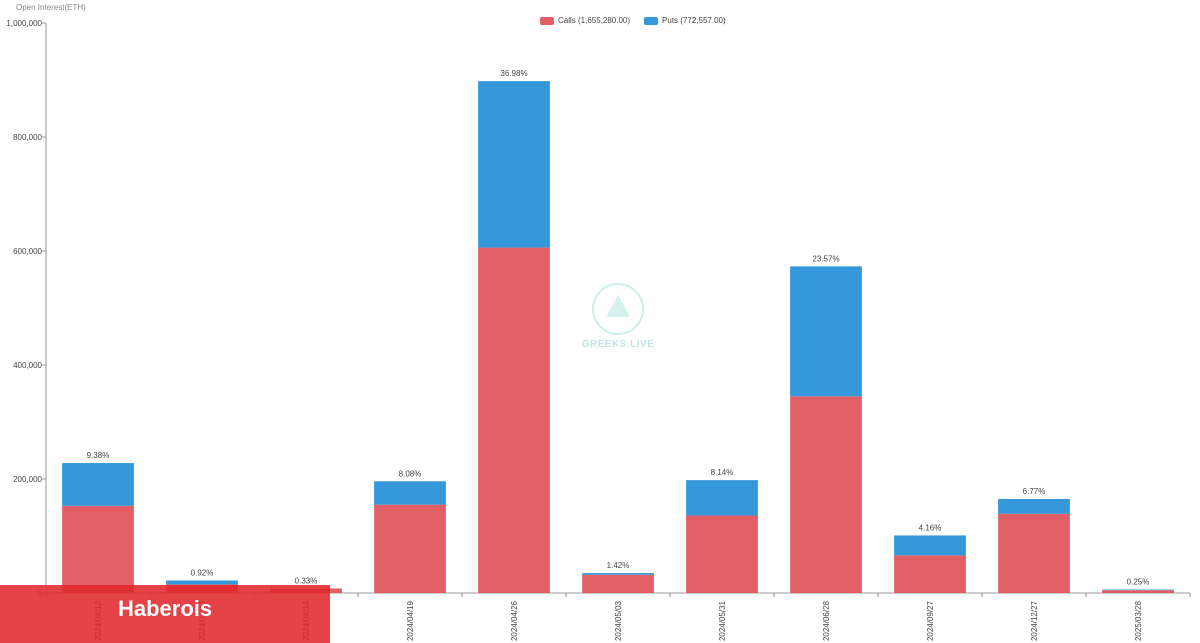 This screenshot has height=643, width=1200. I want to click on x-tick-label: 2024/09/27, so click(930, 620).